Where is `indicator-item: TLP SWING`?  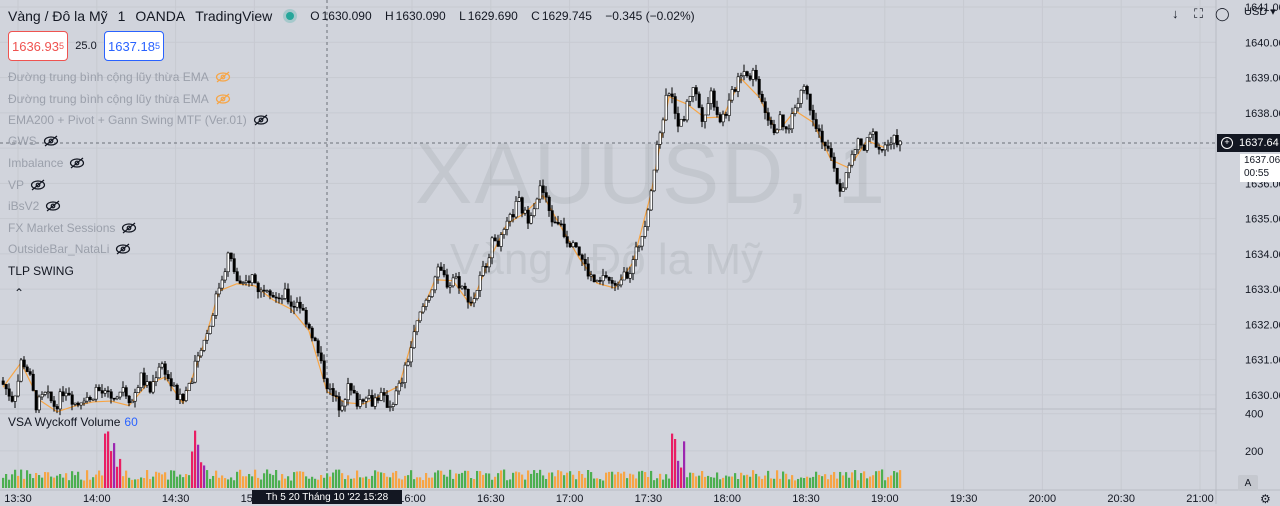
indicator-item: TLP SWING is located at coordinates (41, 271).